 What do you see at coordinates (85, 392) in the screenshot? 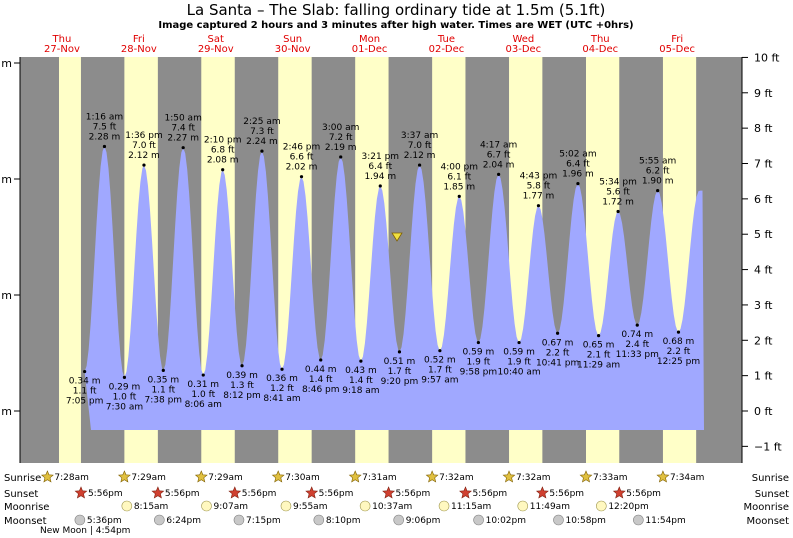
I see `low-tide-ft: 1.1 ft` at bounding box center [85, 392].